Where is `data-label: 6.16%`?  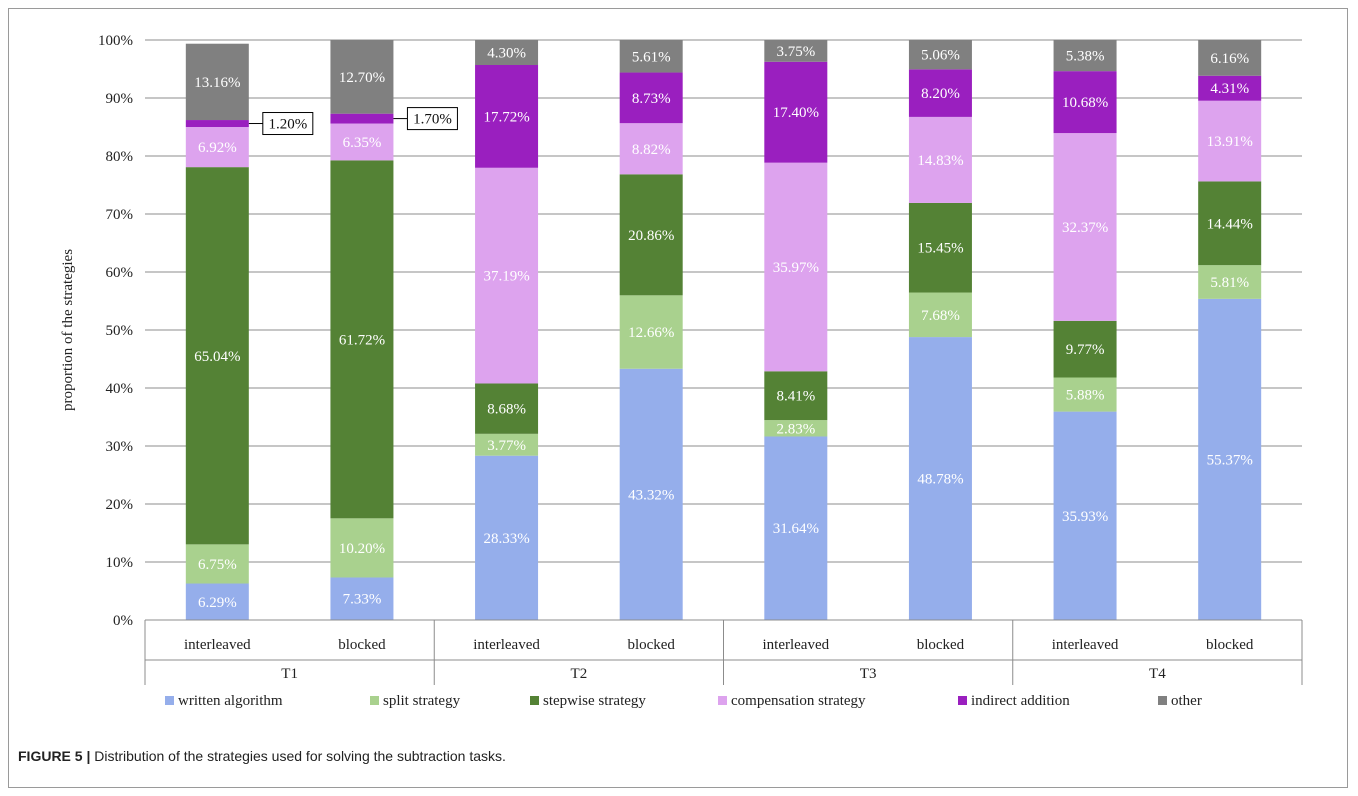 data-label: 6.16% is located at coordinates (1229, 59).